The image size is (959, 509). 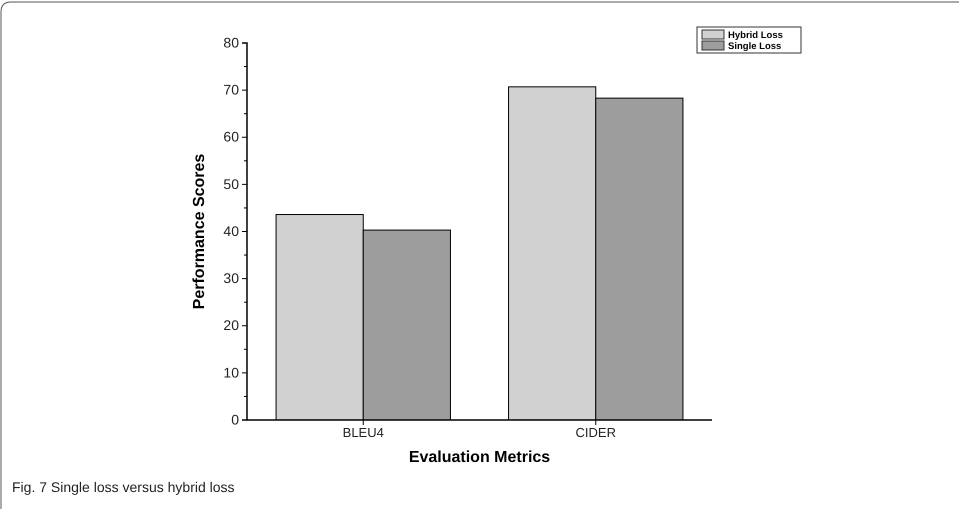 What do you see at coordinates (363, 432) in the screenshot?
I see `x-tick-label: BLEU4` at bounding box center [363, 432].